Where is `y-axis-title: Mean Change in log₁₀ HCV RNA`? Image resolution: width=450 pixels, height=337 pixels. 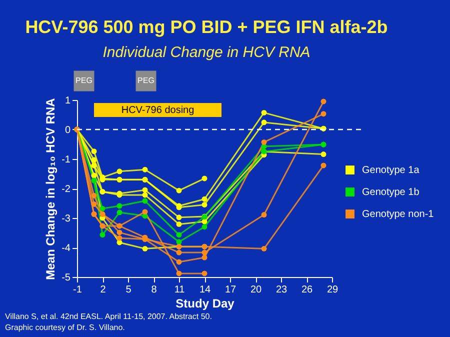 y-axis-title: Mean Change in log₁₀ HCV RNA is located at coordinates (51, 189).